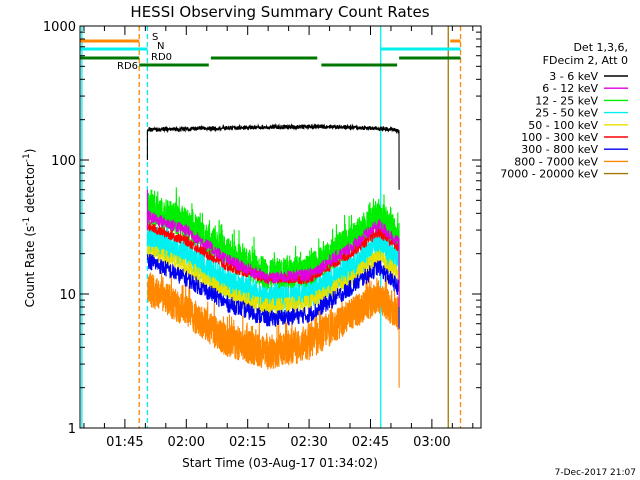 The height and width of the screenshot is (480, 640). Describe the element at coordinates (559, 149) in the screenshot. I see `legend-label-300-800-kev: 300 - 800 keV` at that location.